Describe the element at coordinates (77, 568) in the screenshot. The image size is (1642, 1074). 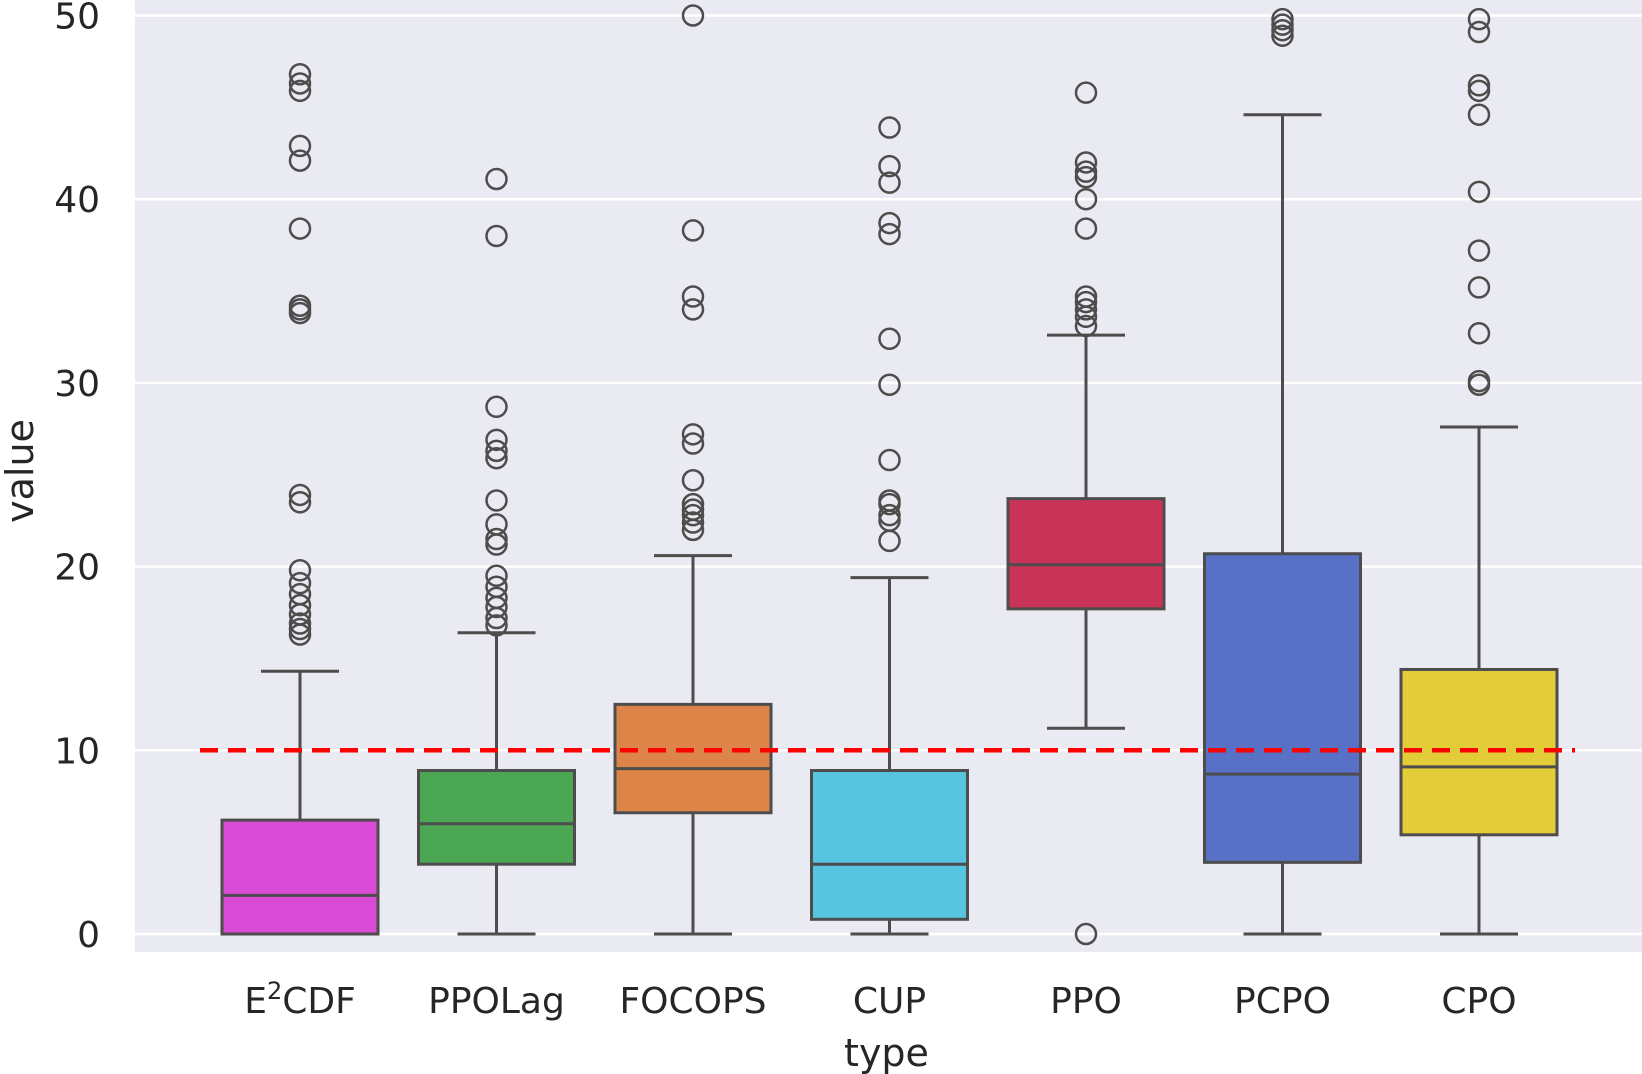
I see `y-tick-label: 20` at that location.